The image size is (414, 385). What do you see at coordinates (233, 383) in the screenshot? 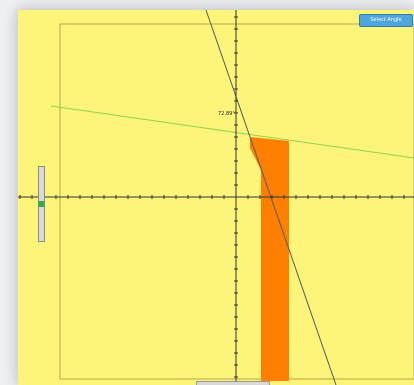
I see `bottom-scroll-handle` at bounding box center [233, 383].